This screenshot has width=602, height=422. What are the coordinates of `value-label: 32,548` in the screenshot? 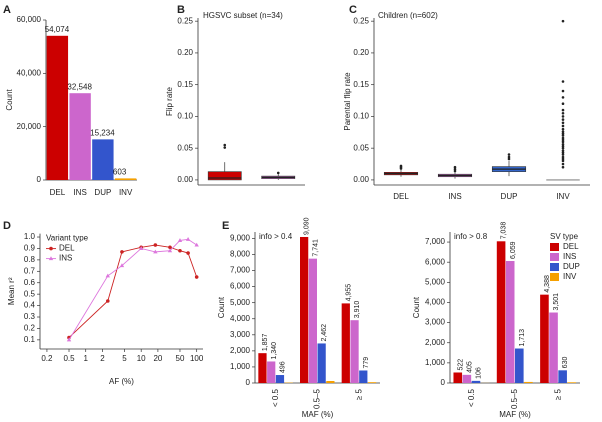 It's located at (79, 86).